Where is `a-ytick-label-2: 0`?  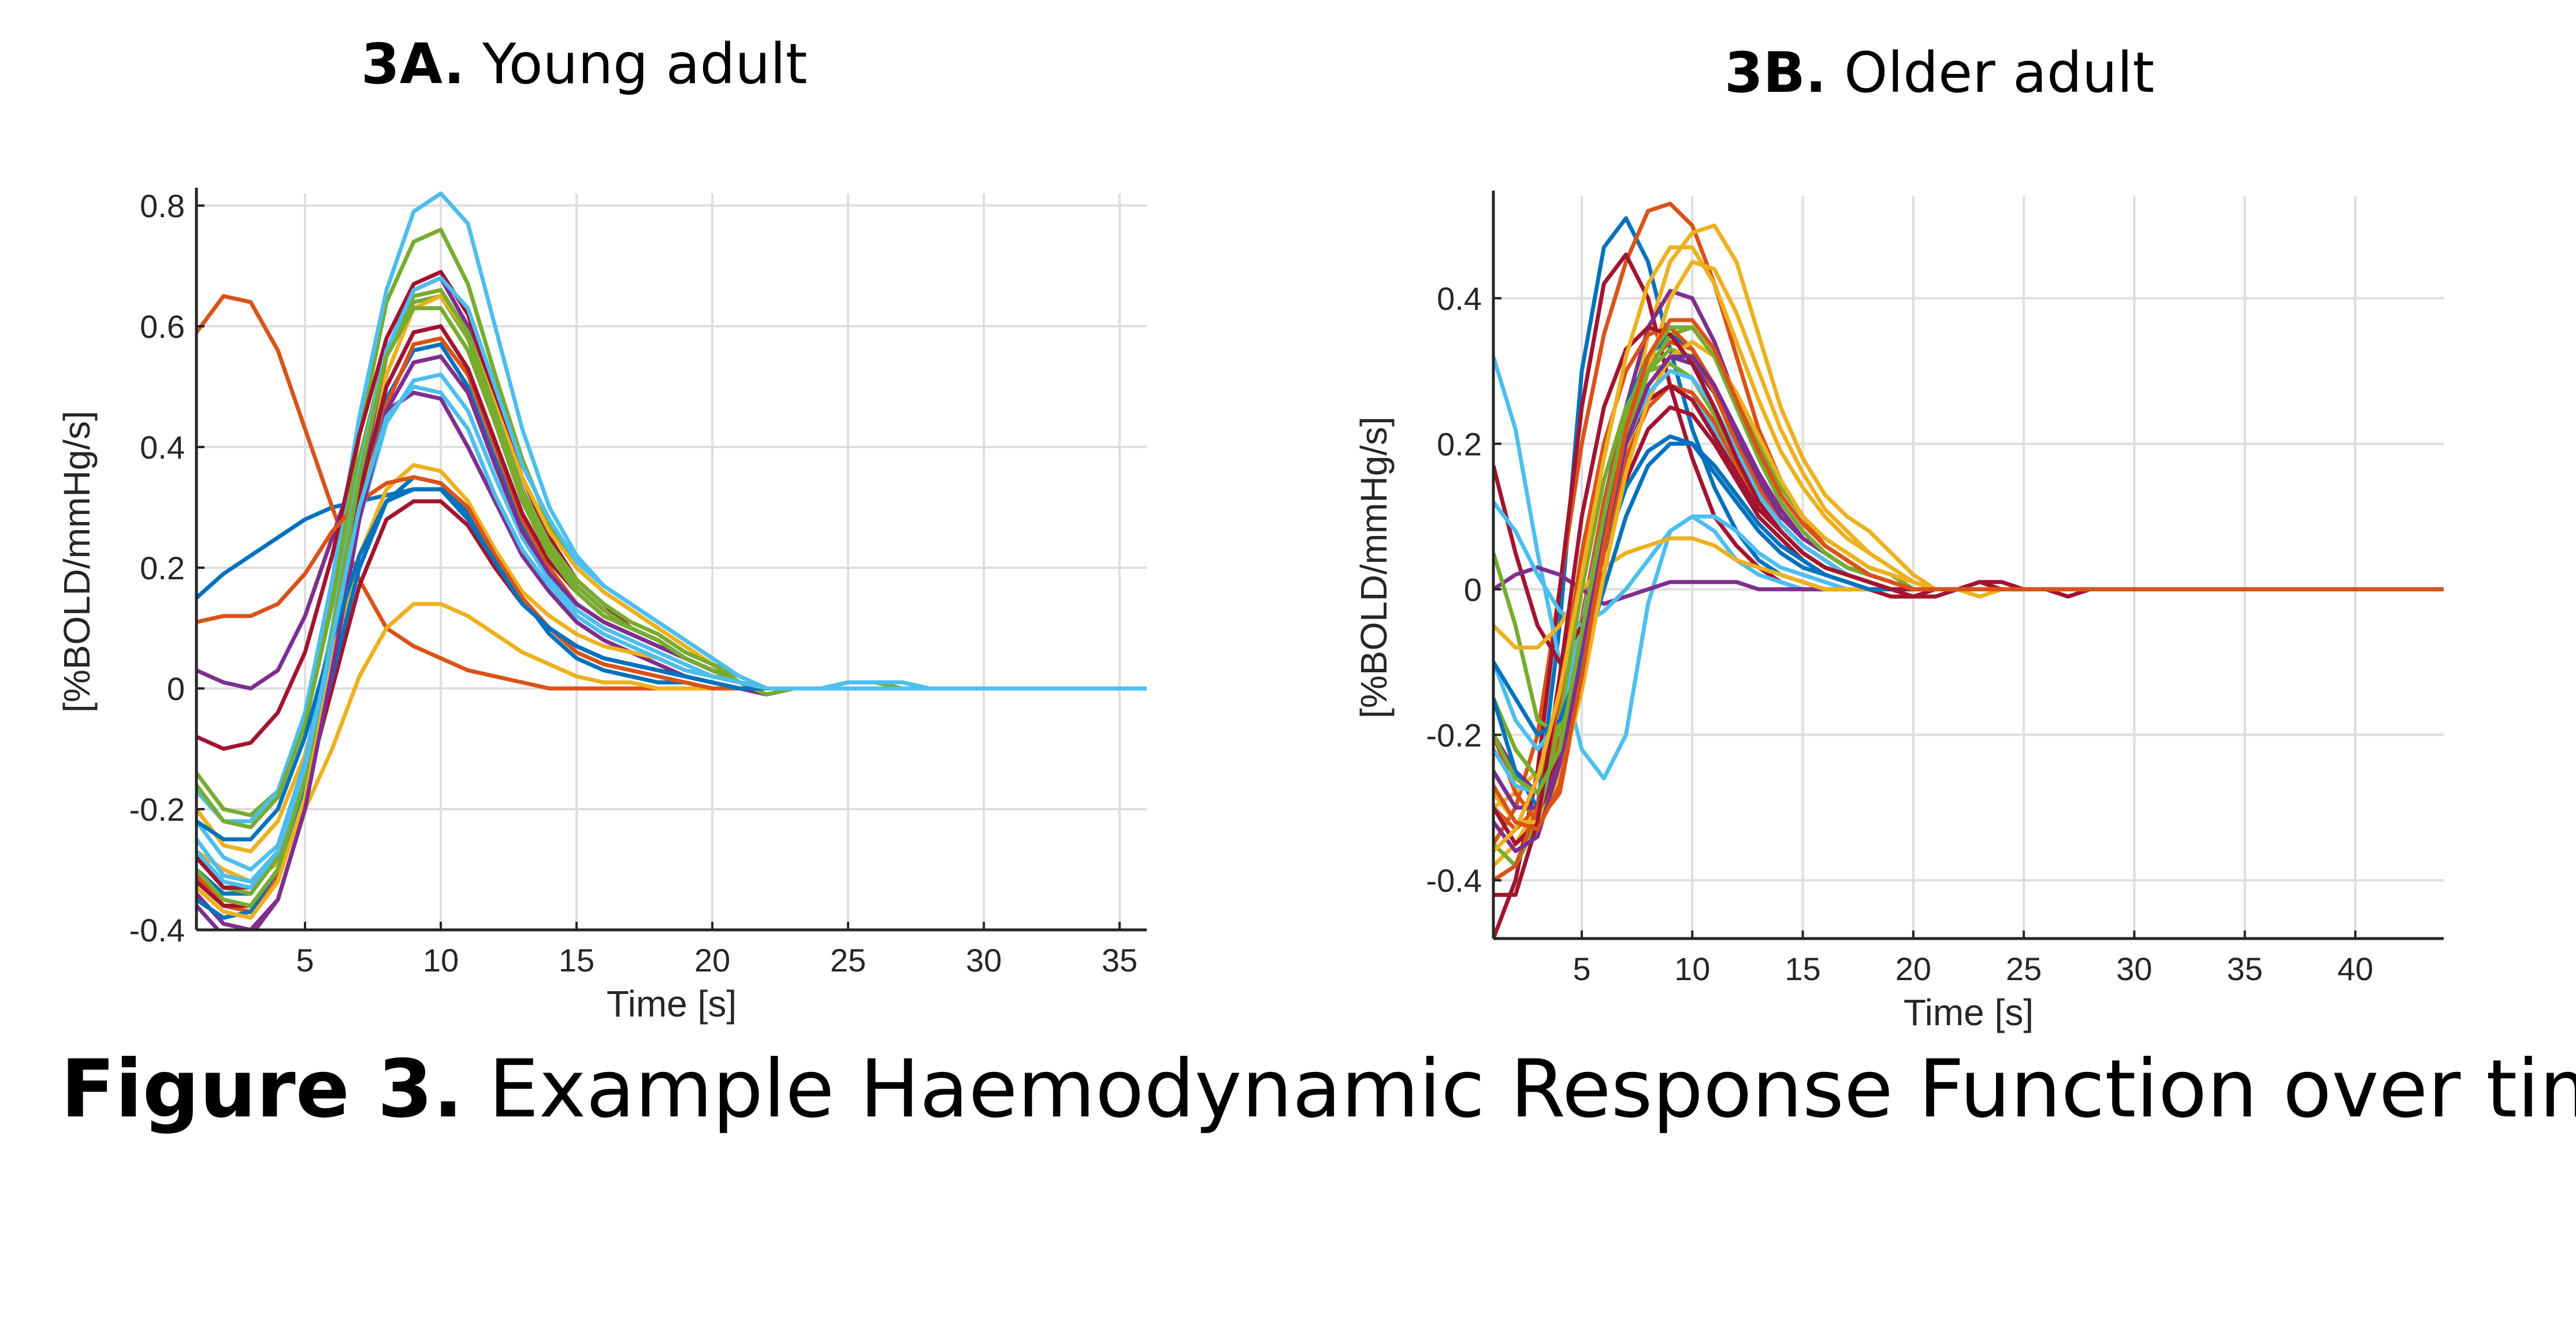 a-ytick-label-2: 0 is located at coordinates (176, 689).